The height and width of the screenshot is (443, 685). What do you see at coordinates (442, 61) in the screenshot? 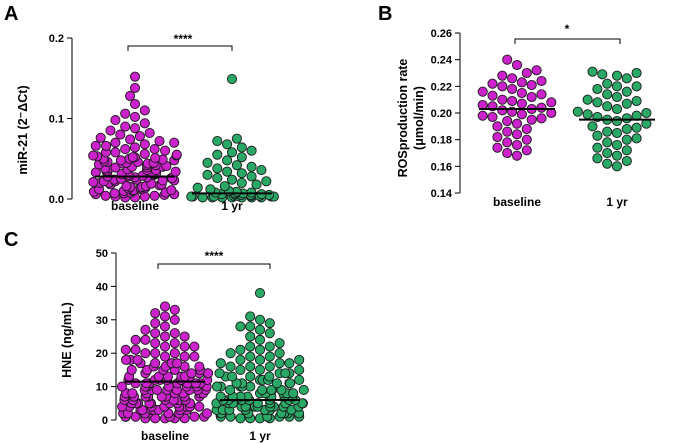
I see `panel-b-tick-label: 0.24` at bounding box center [442, 61].